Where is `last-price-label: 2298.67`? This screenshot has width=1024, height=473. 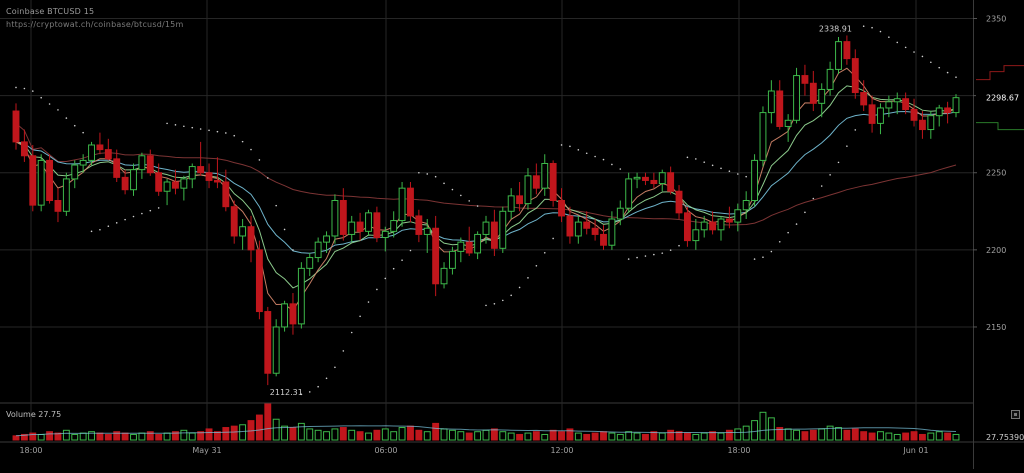
last-price-label: 2298.67 is located at coordinates (1002, 98).